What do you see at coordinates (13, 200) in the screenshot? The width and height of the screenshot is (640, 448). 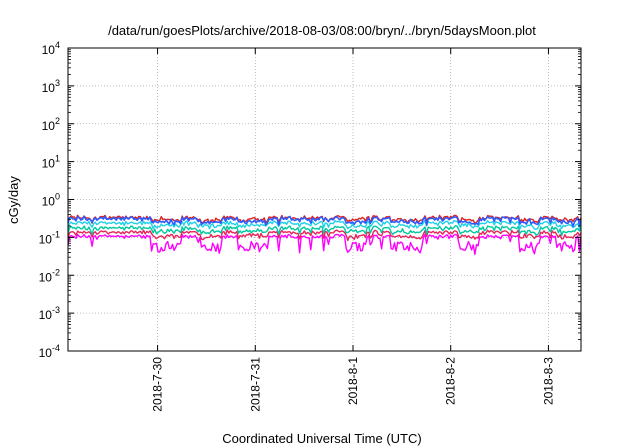 I see `y-axis-label: cGy/day` at bounding box center [13, 200].